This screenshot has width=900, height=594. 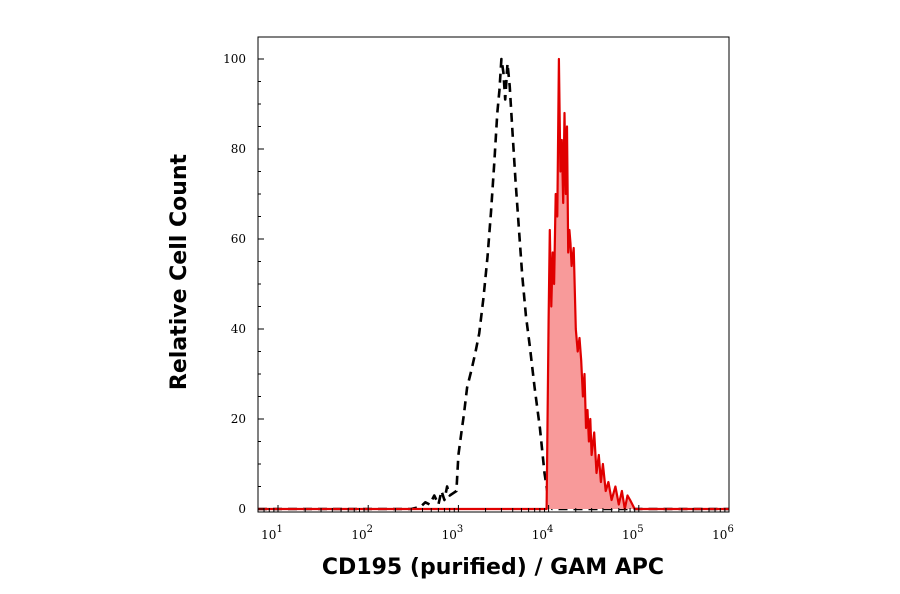 What do you see at coordinates (493, 567) in the screenshot?
I see `x-axis-title: CD195 (purified) / GAM APC` at bounding box center [493, 567].